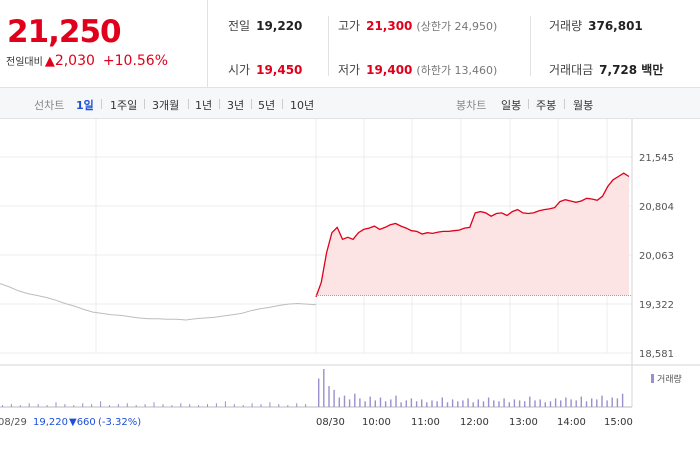  What do you see at coordinates (349, 26) in the screenshot?
I see `stat-label: 고가` at bounding box center [349, 26].